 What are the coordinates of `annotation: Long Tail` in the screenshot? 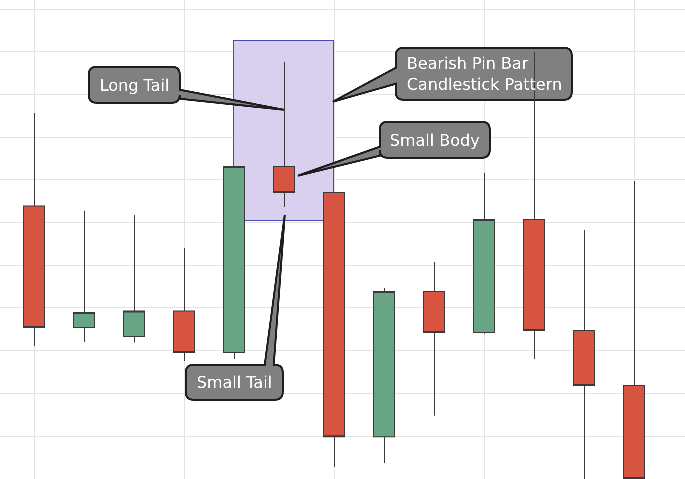 It's located at (135, 85).